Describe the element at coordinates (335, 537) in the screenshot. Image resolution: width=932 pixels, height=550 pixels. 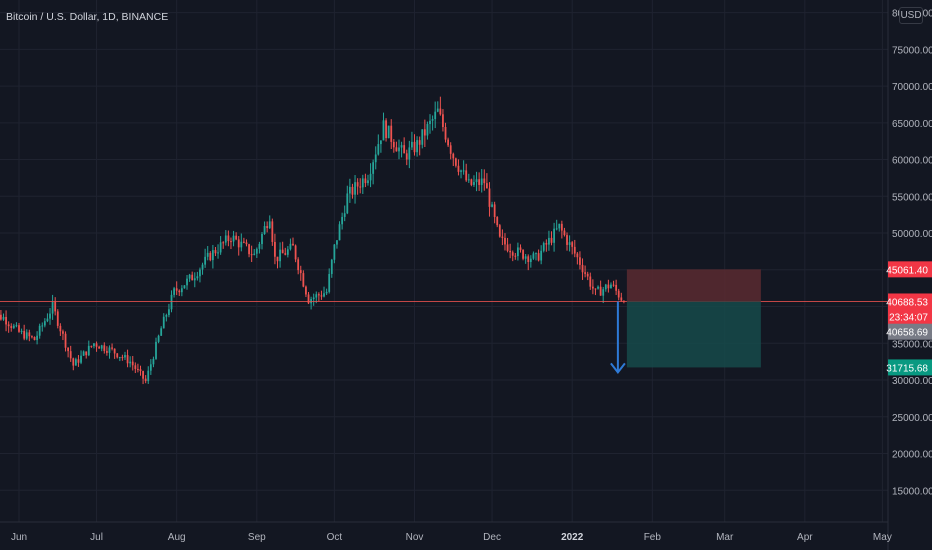
I see `time-tick-label: Oct` at that location.